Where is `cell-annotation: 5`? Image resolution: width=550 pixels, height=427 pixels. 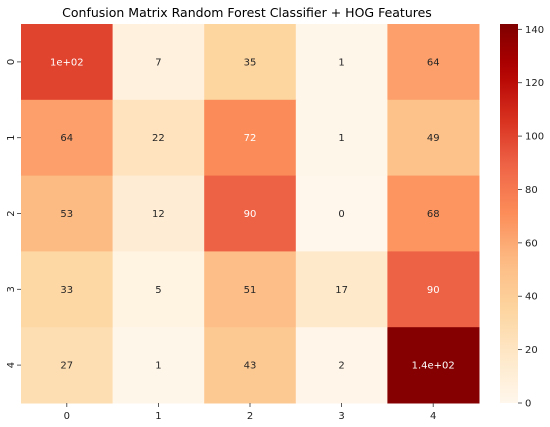 cell-annotation: 5 is located at coordinates (158, 290).